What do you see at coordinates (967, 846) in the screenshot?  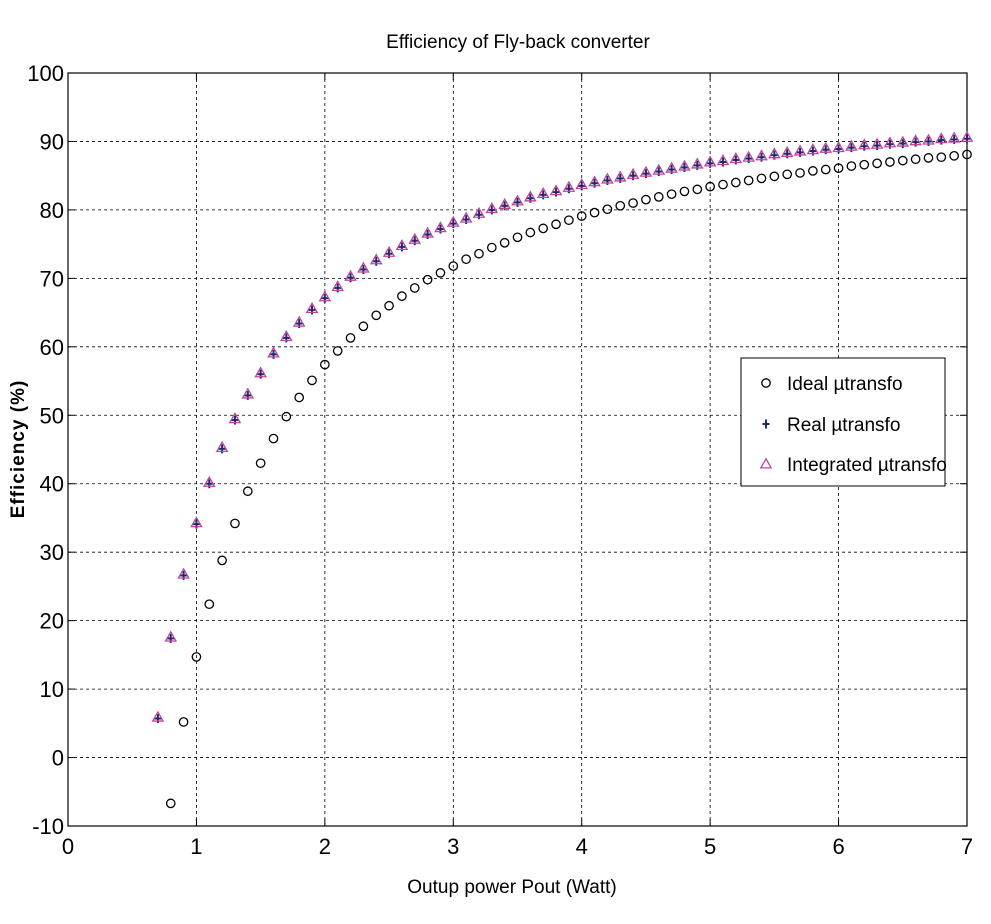 I see `x-tick-label: 7` at bounding box center [967, 846].